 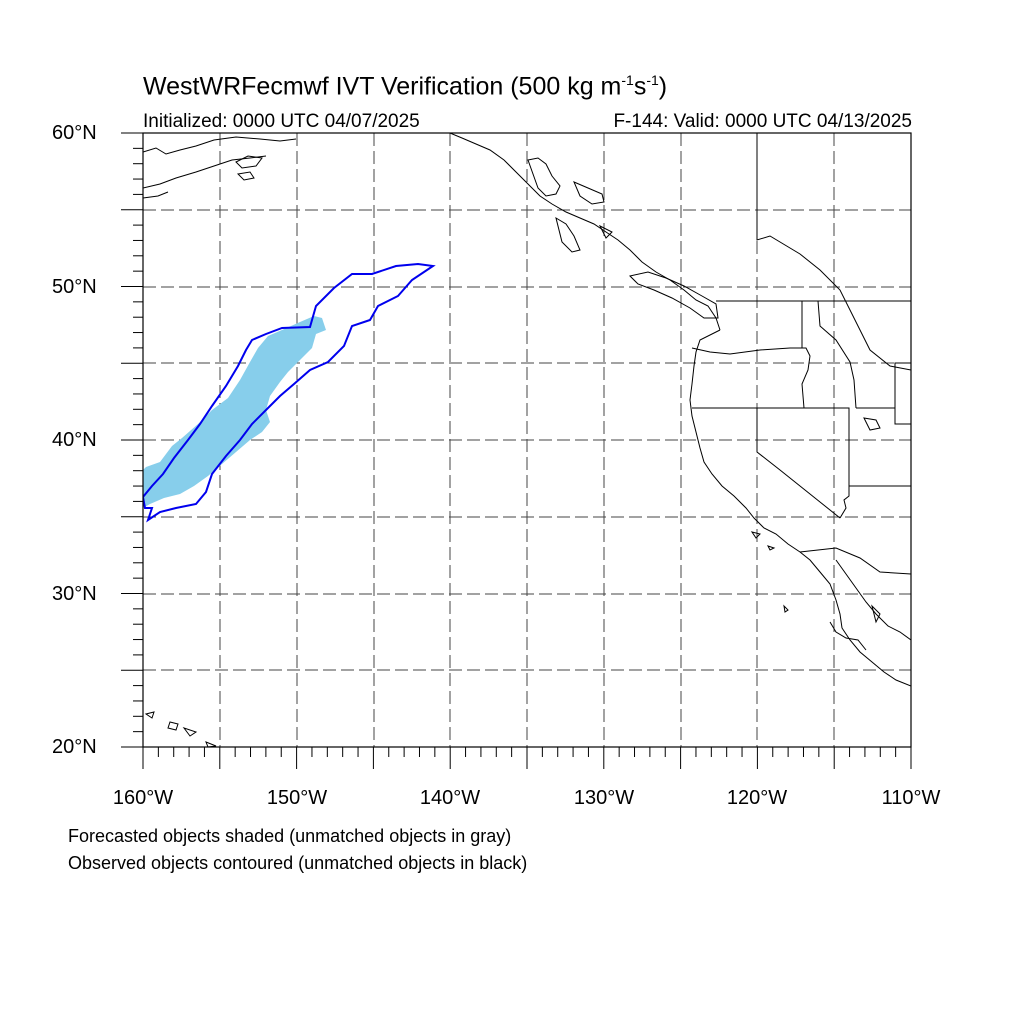 What do you see at coordinates (143, 798) in the screenshot?
I see `lon-label-160w: 160°W` at bounding box center [143, 798].